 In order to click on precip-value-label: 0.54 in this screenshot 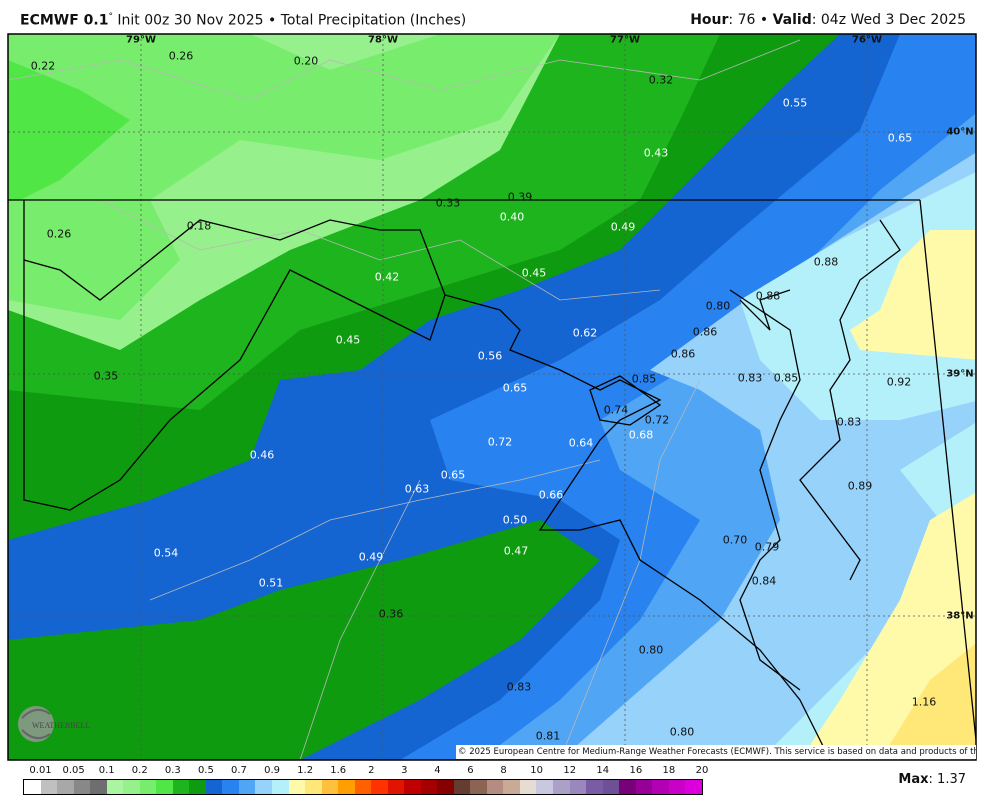, I will do `click(166, 553)`.